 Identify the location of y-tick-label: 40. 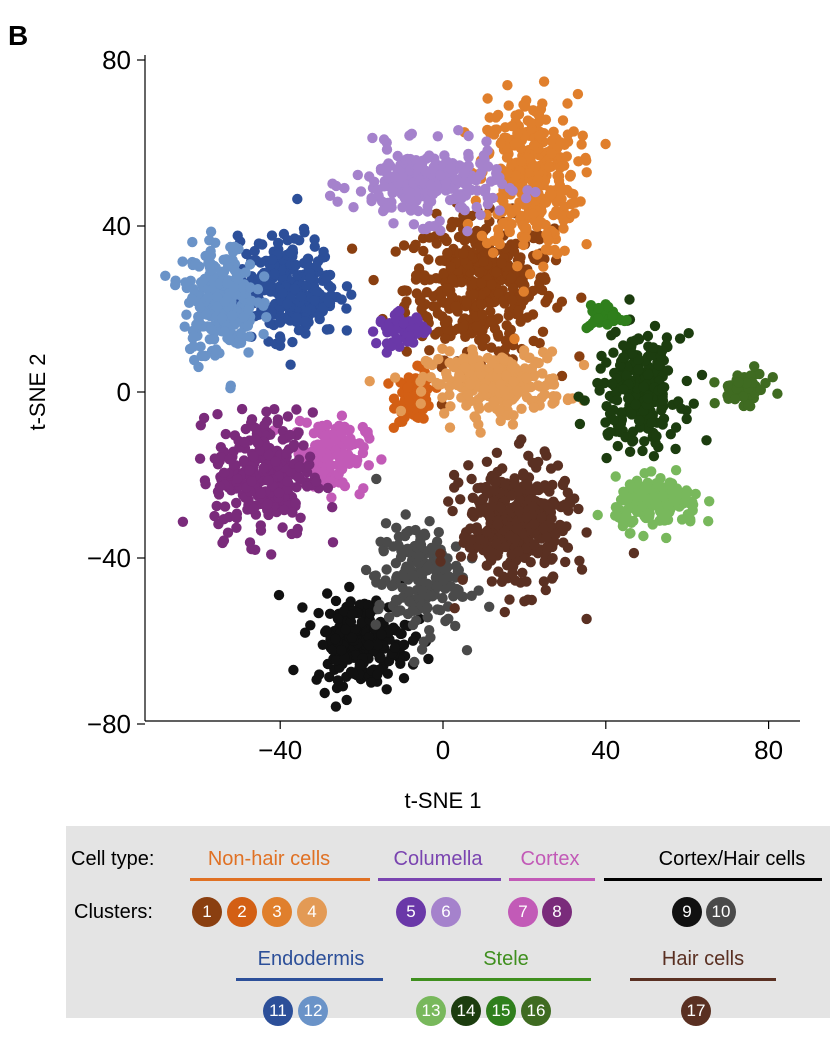
(116, 226).